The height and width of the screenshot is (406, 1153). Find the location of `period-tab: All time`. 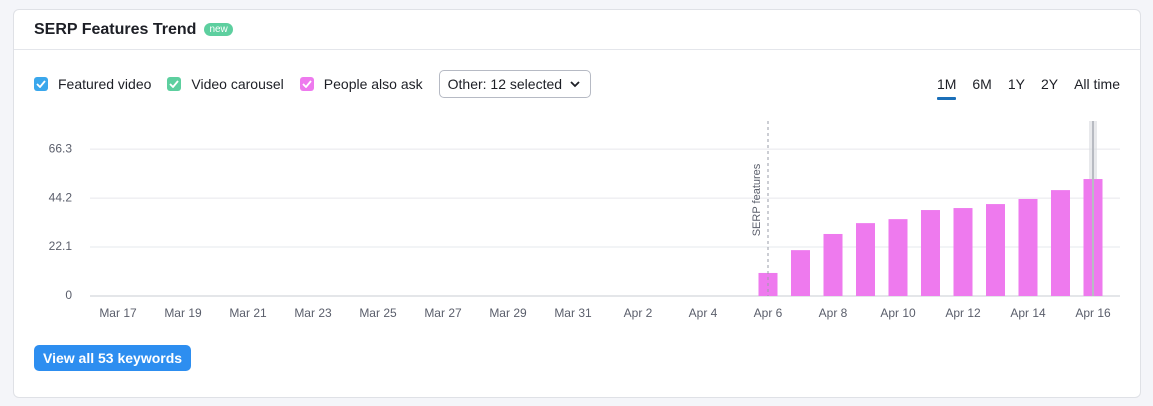

period-tab: All time is located at coordinates (1097, 84).